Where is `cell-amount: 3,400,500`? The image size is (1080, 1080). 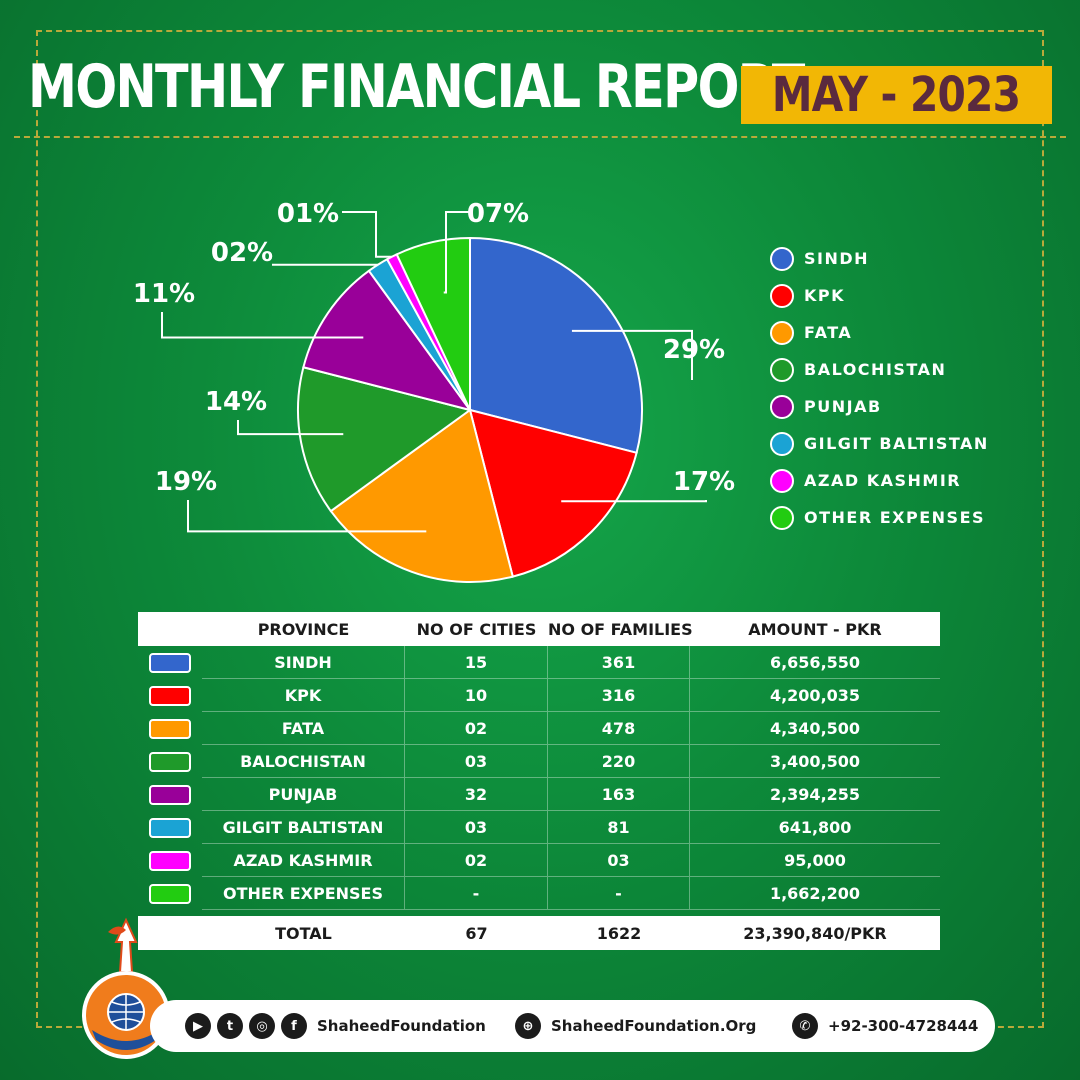 cell-amount: 3,400,500 is located at coordinates (815, 761).